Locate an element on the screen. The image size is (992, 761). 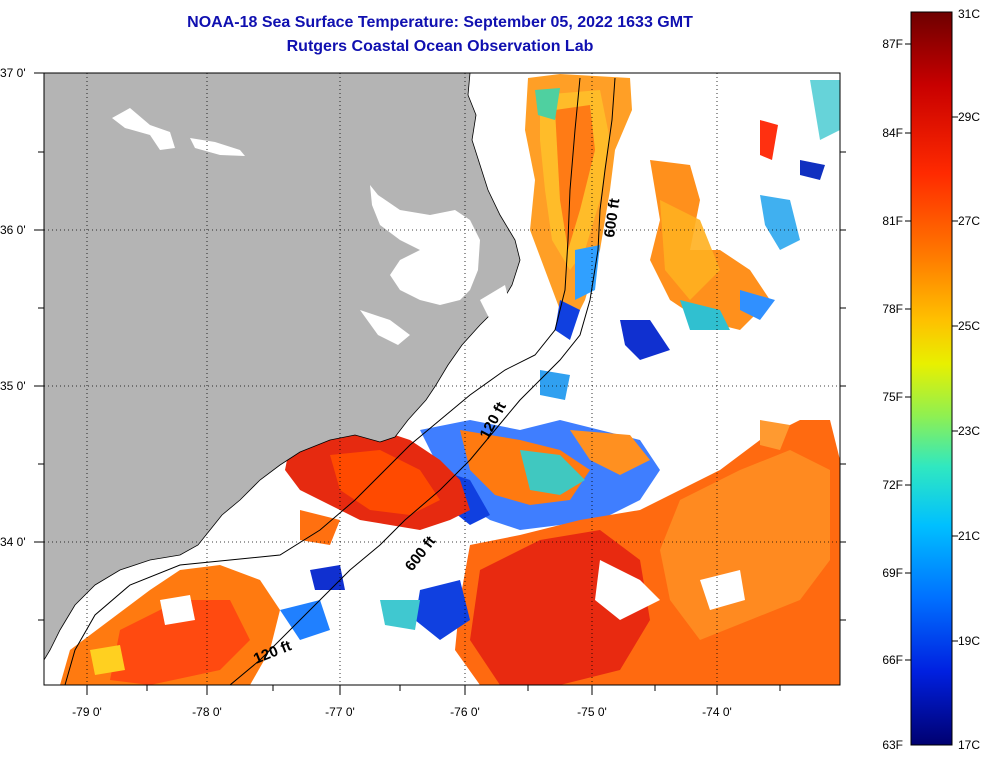
colorbar-label-75f: 75F is located at coordinates (892, 397).